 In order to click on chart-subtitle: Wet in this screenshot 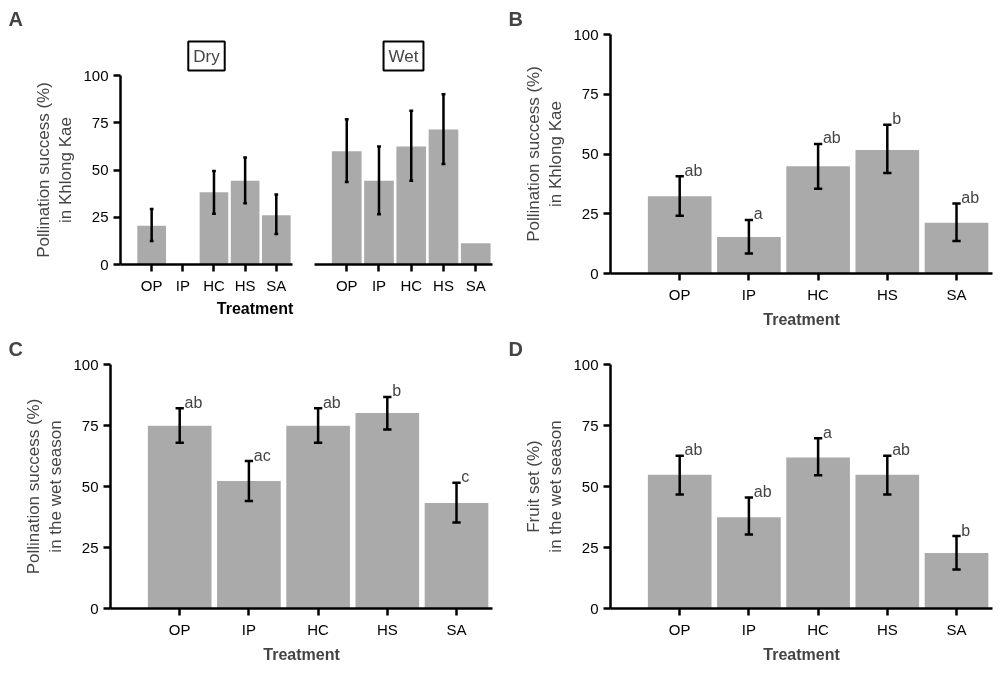, I will do `click(403, 56)`.